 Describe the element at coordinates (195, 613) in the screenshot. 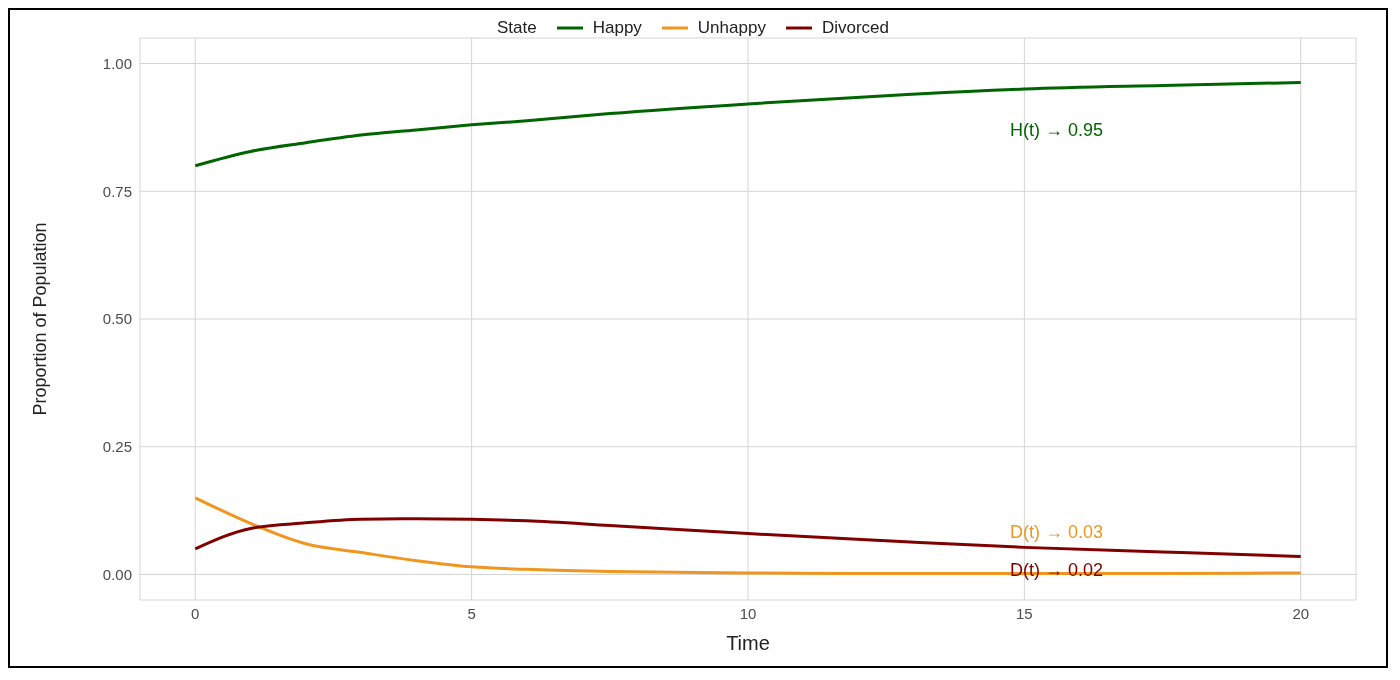

I see `x-tick-label: 0` at that location.